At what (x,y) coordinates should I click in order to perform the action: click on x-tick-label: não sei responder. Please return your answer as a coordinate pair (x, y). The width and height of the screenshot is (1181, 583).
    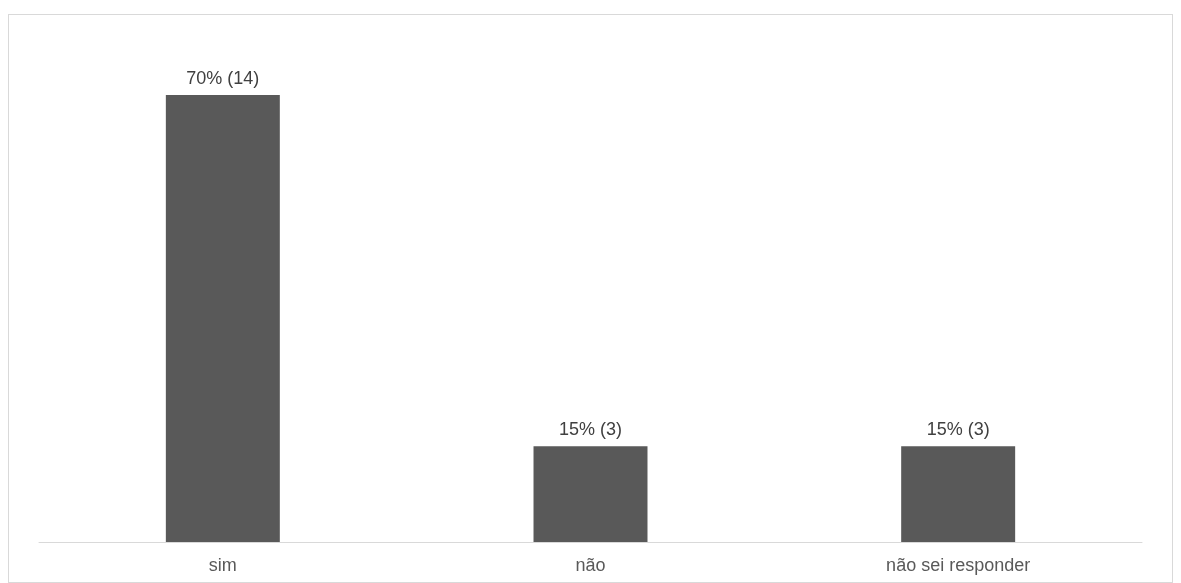
    Looking at the image, I should click on (958, 565).